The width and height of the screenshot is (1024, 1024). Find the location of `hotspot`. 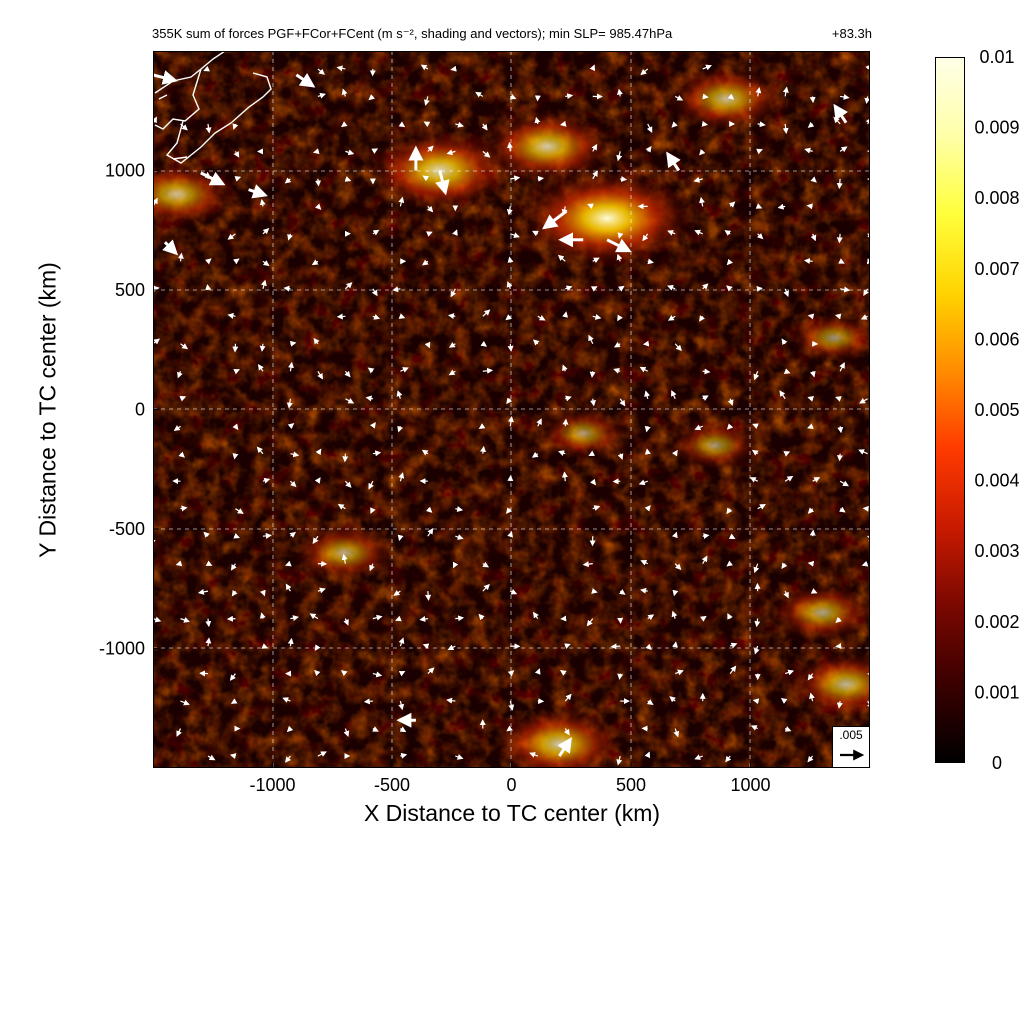

hotspot is located at coordinates (714, 445).